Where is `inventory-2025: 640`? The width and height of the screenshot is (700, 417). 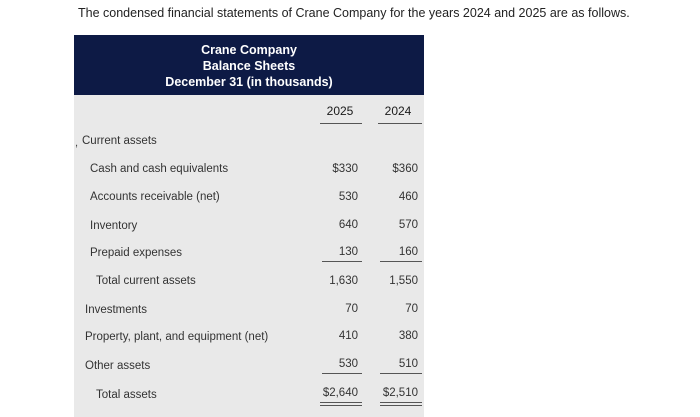 inventory-2025: 640 is located at coordinates (348, 225).